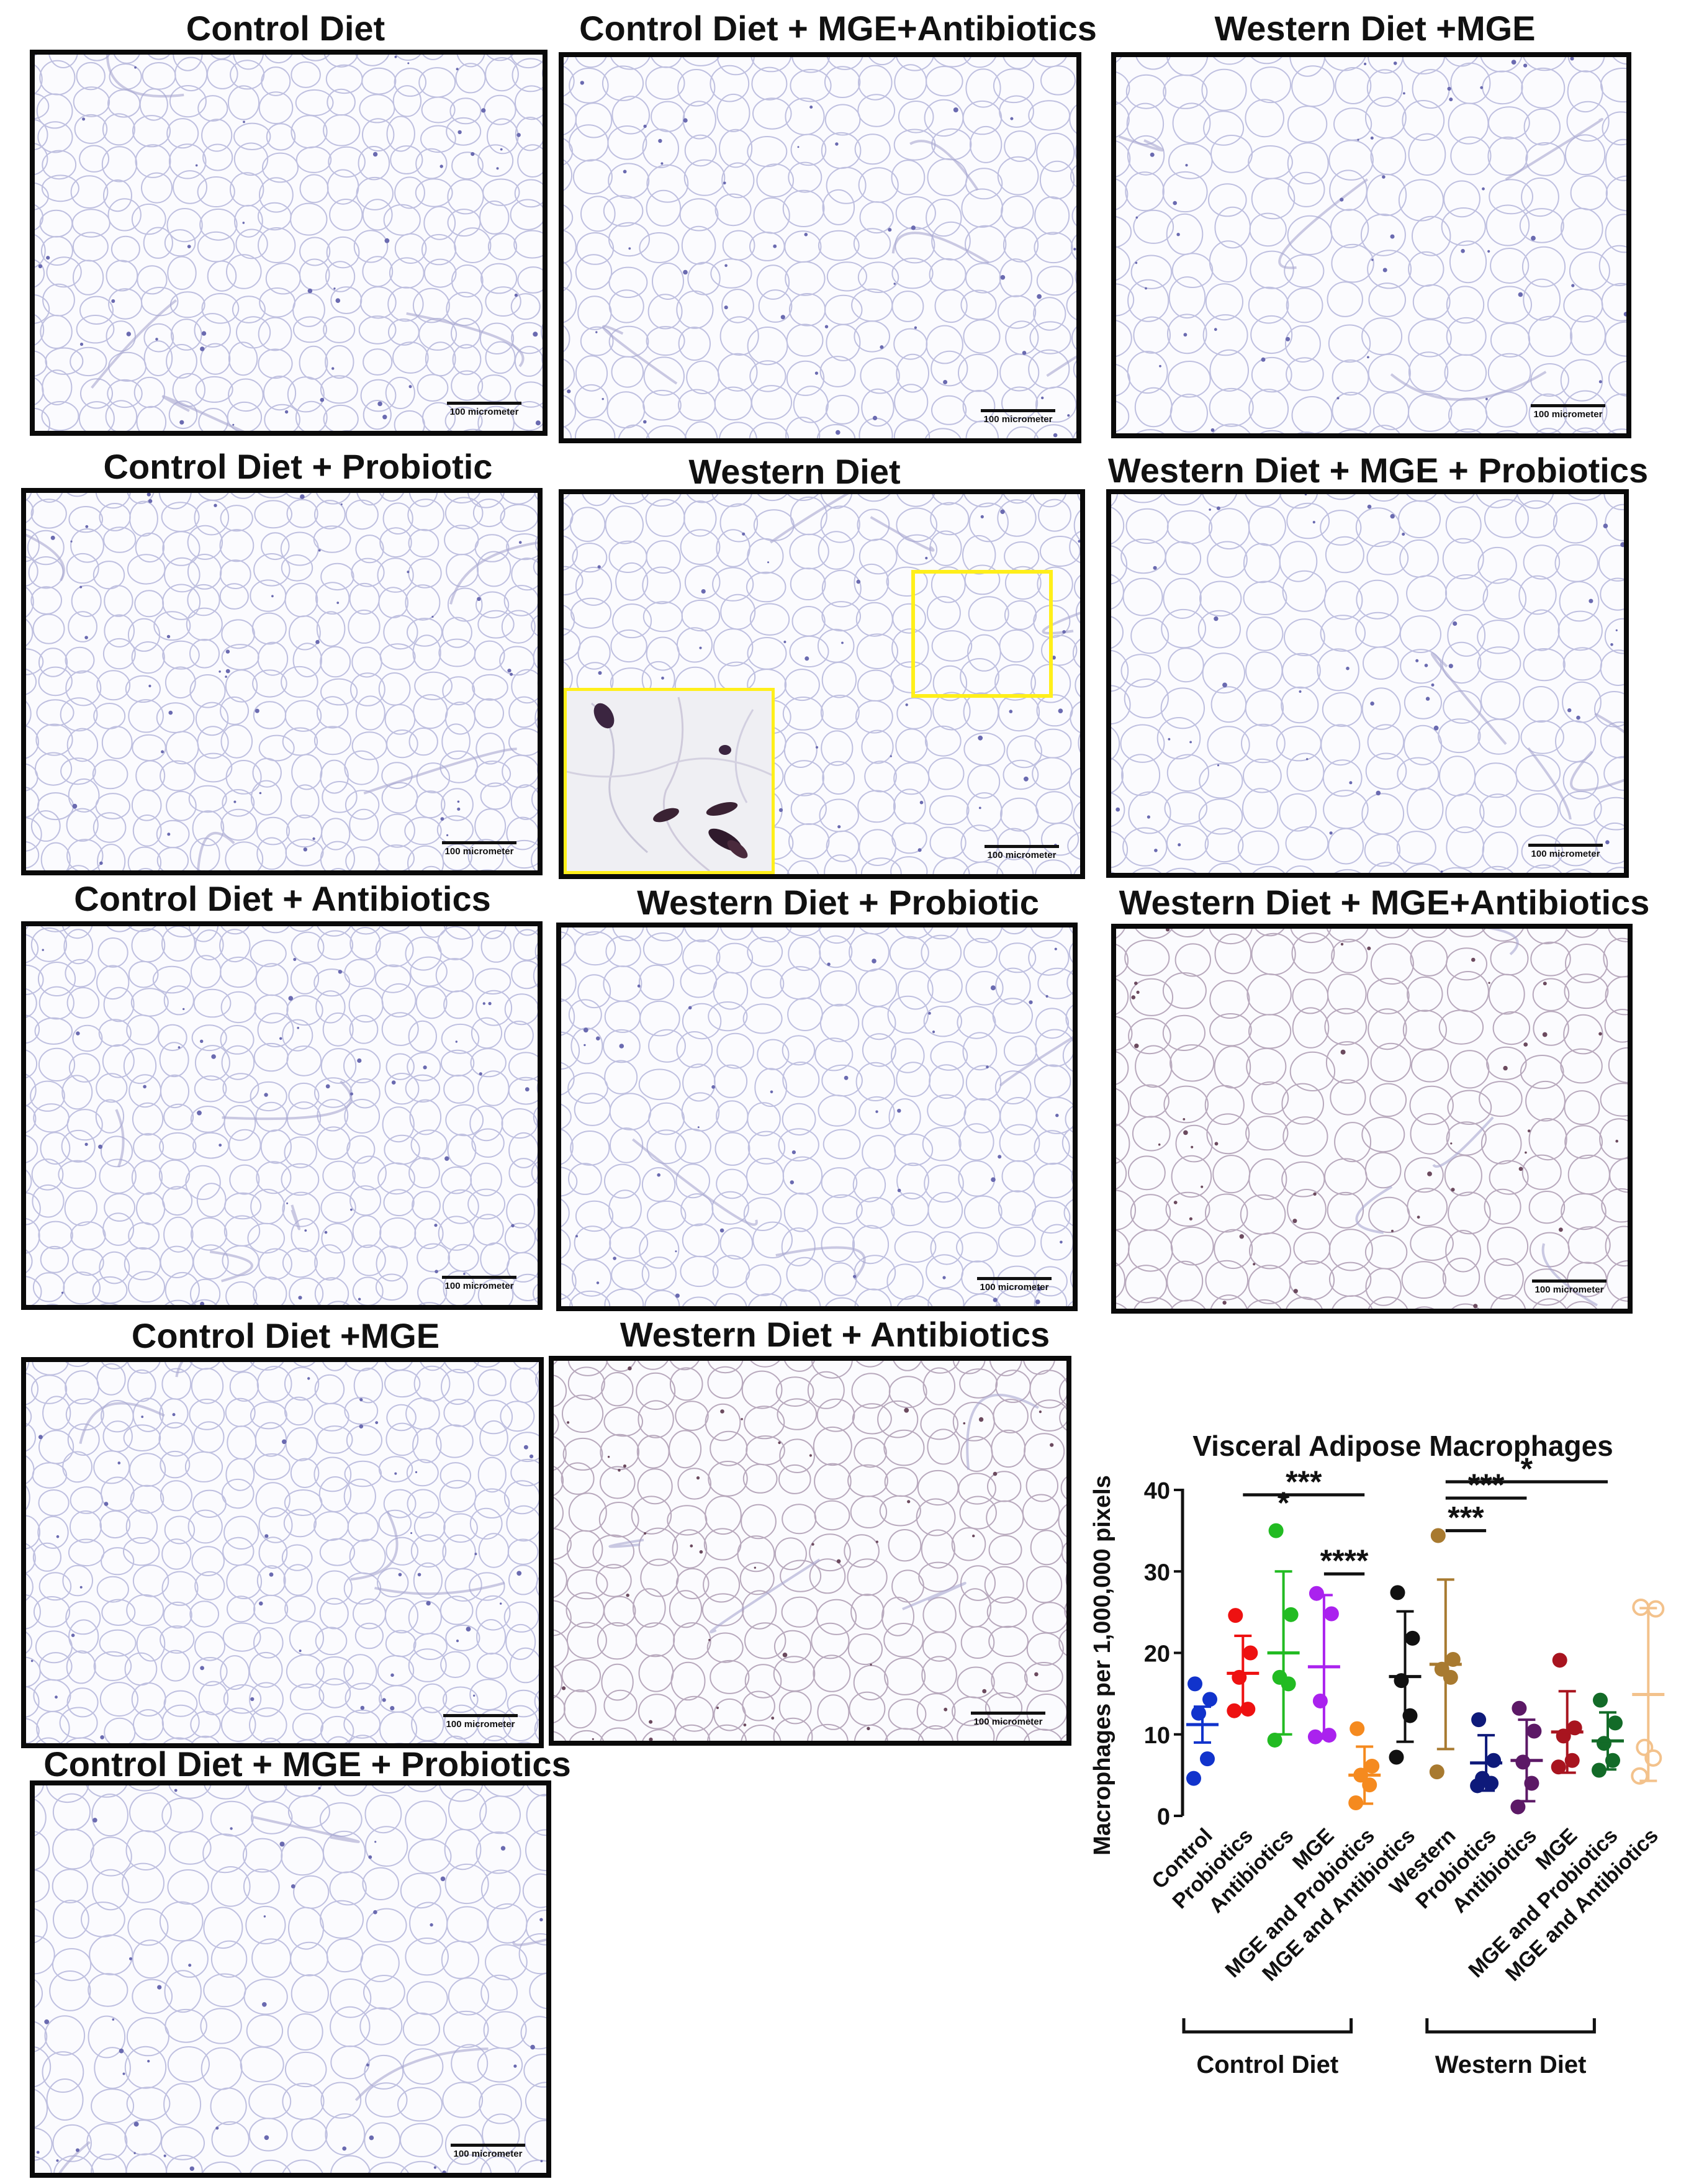 The width and height of the screenshot is (1699, 2184). What do you see at coordinates (285, 1336) in the screenshot?
I see `title-control-diet-mge: Control Diet +MGE` at bounding box center [285, 1336].